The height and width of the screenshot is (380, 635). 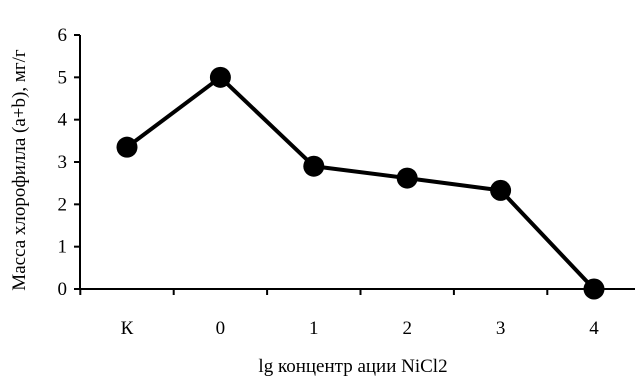 What do you see at coordinates (314, 328) in the screenshot?
I see `x-tick-label: 1` at bounding box center [314, 328].